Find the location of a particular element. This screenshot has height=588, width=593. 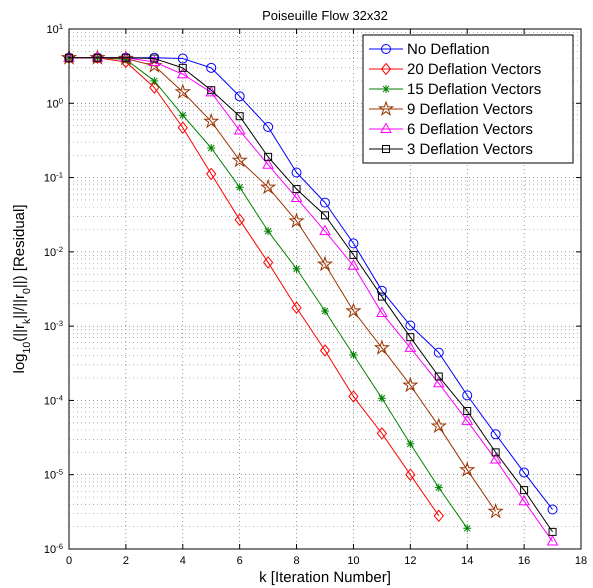

x-tick-label: 4 is located at coordinates (183, 561).